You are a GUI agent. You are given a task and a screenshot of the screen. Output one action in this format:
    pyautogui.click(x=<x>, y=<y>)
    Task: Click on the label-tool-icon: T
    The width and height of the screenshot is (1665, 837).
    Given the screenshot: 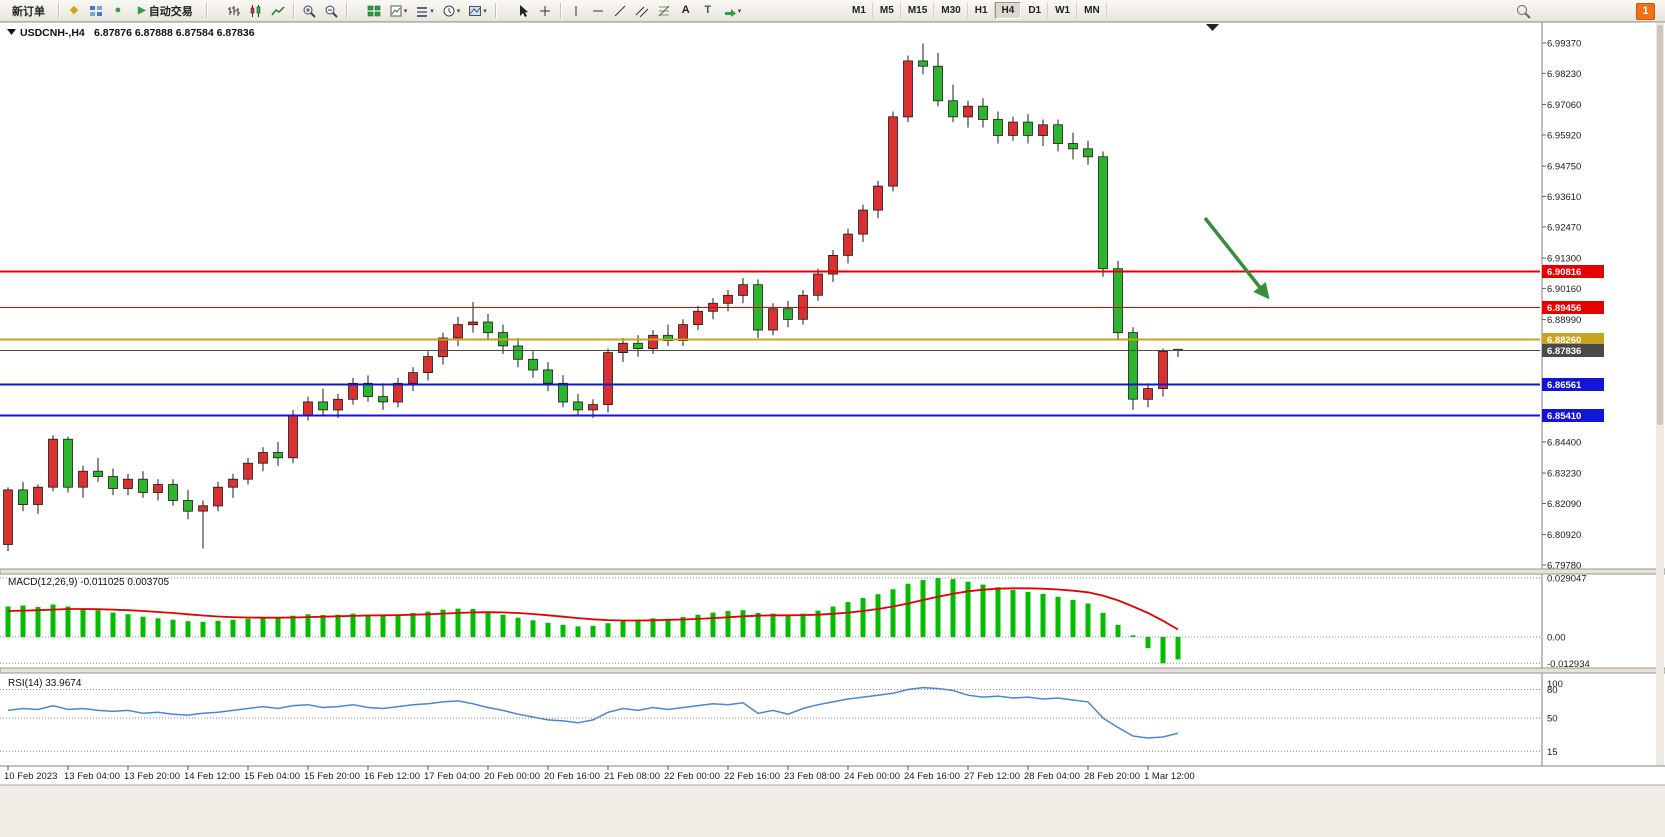 What is the action you would take?
    pyautogui.click(x=708, y=10)
    